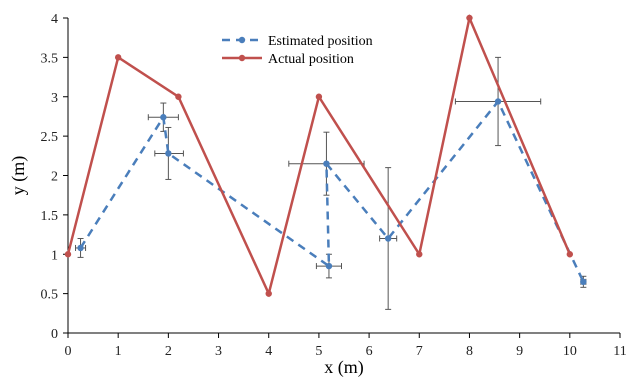 The width and height of the screenshot is (626, 377). What do you see at coordinates (318, 351) in the screenshot?
I see `x-tick-label: 5` at bounding box center [318, 351].